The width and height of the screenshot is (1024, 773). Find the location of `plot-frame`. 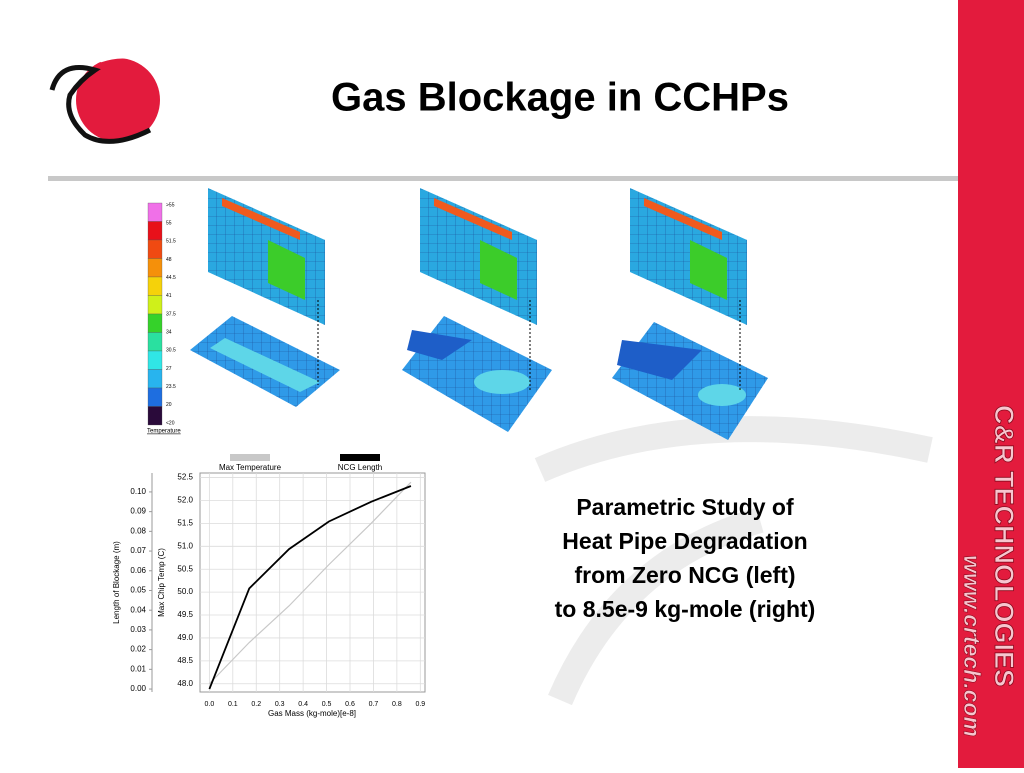

plot-frame is located at coordinates (312, 582).